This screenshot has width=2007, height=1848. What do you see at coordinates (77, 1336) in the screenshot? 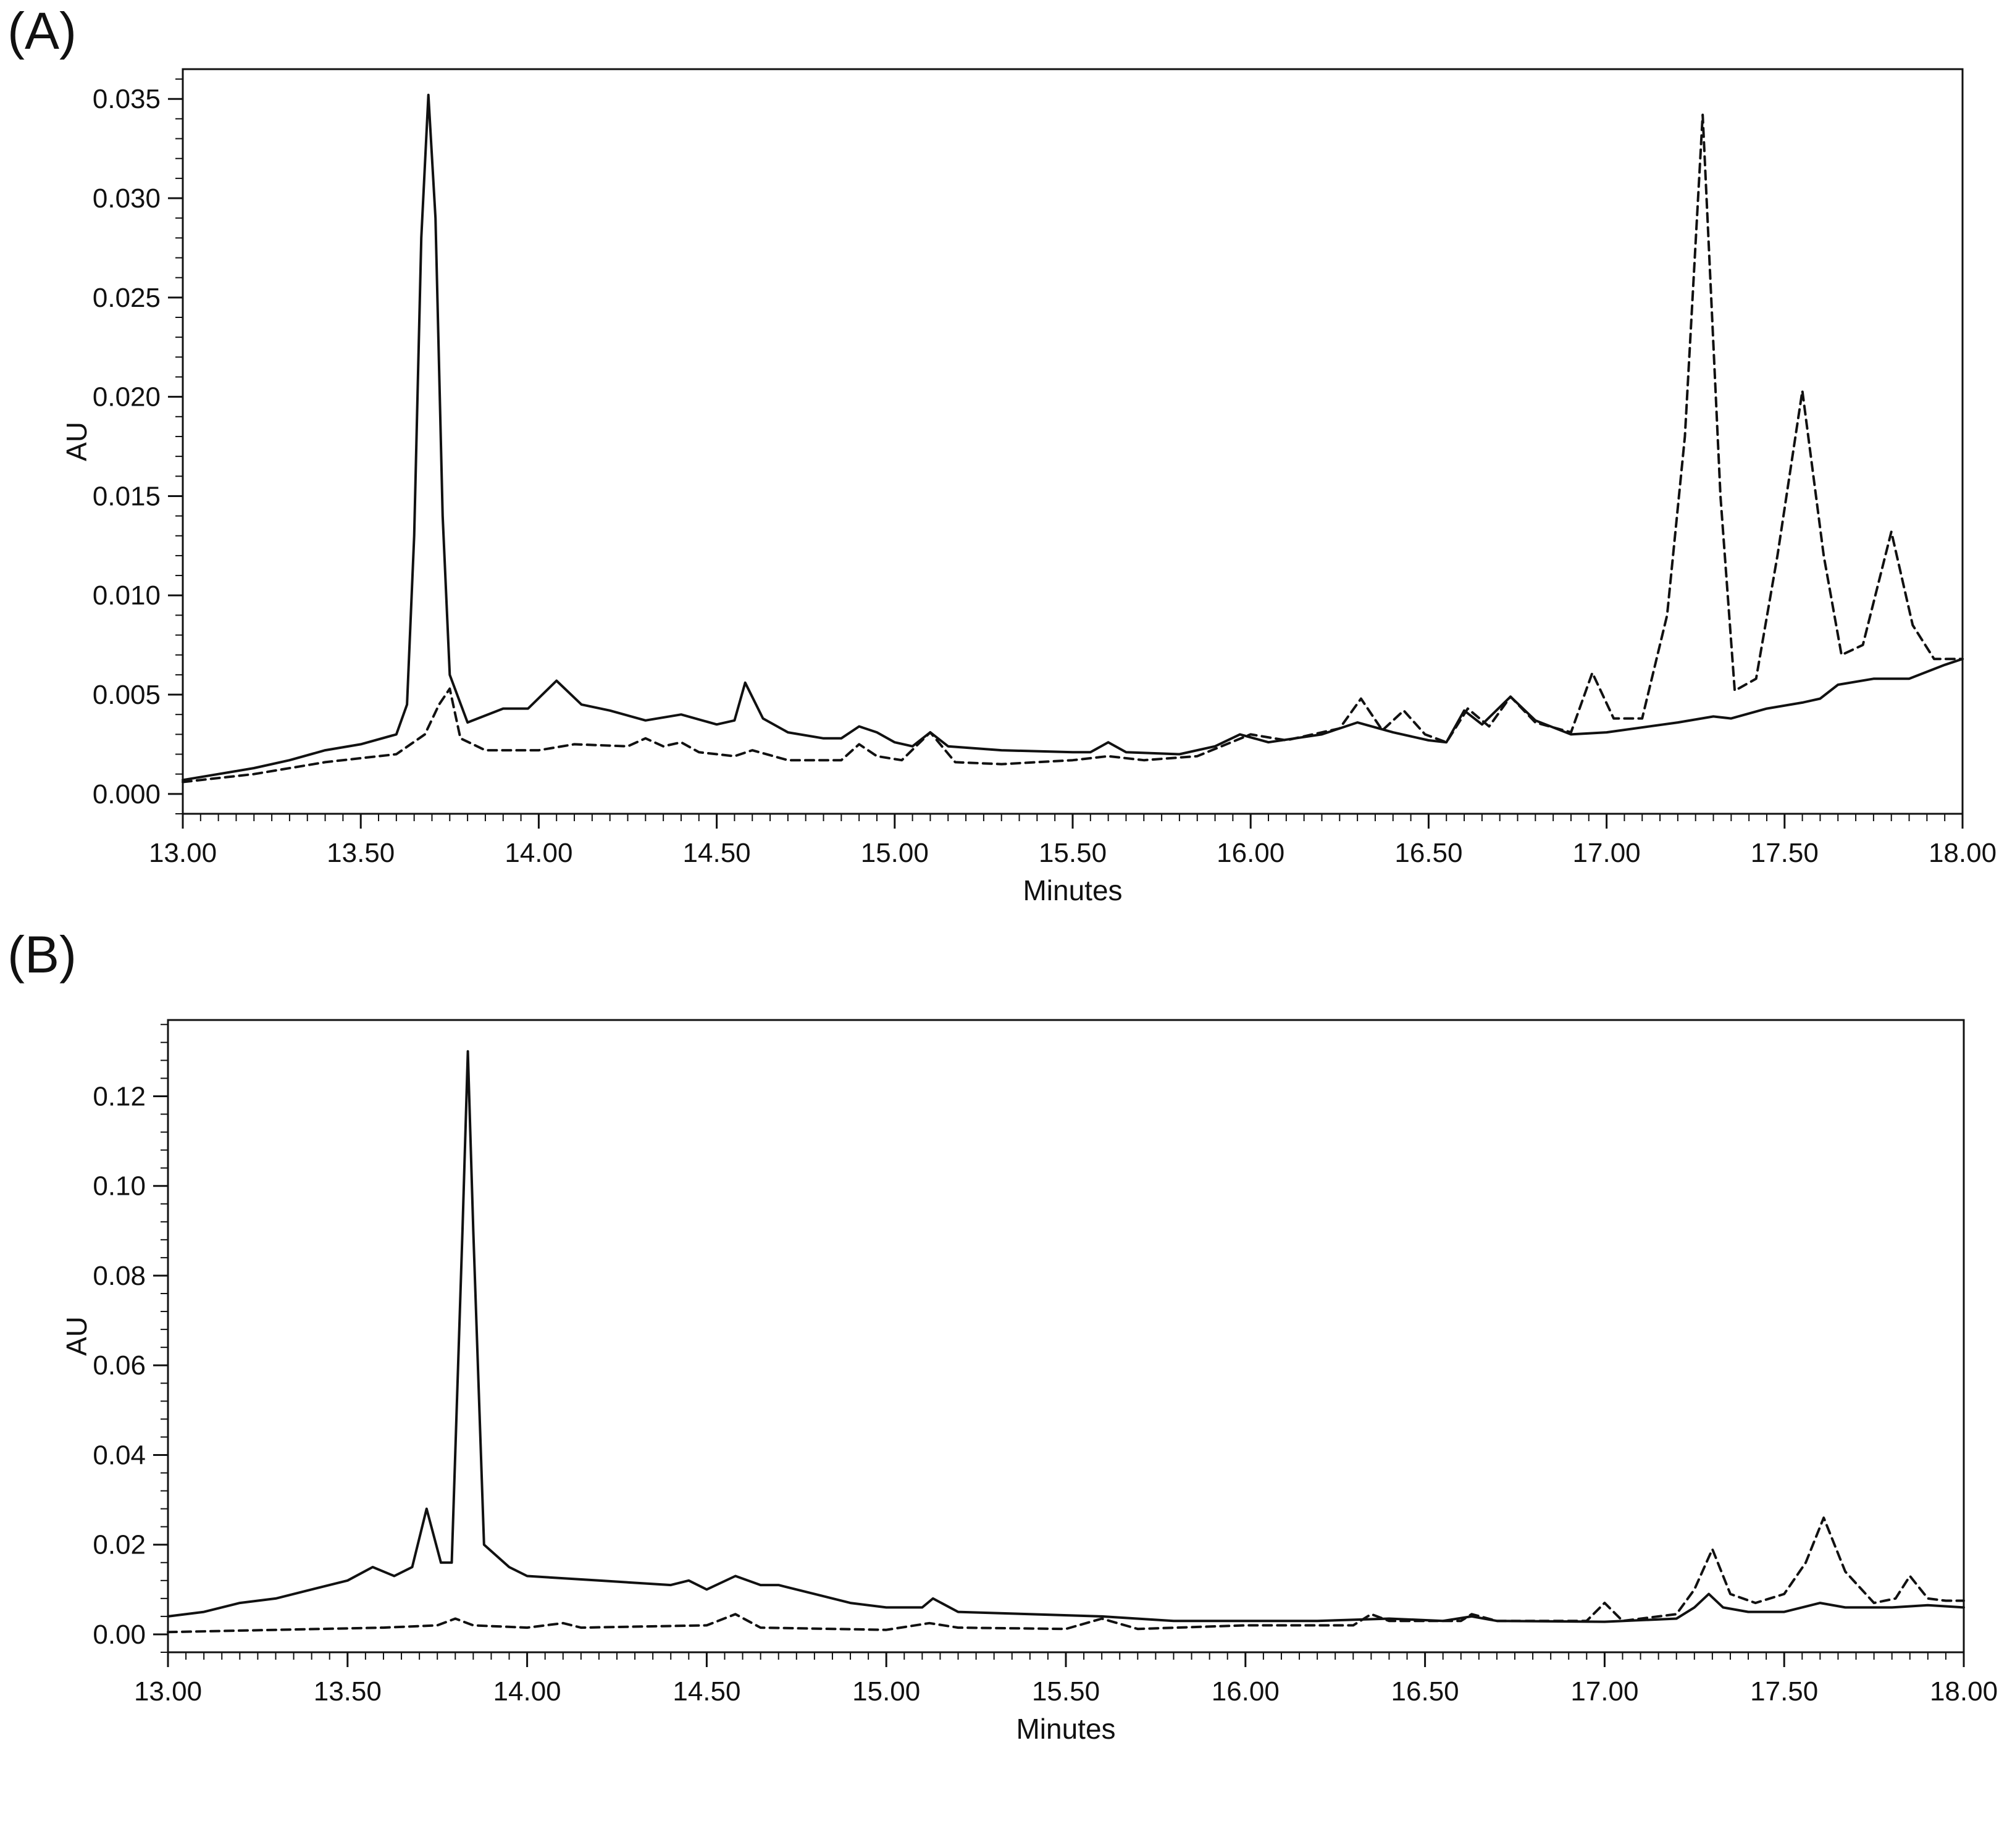
I see `chart-b-y-axis-title: AU` at bounding box center [77, 1336].